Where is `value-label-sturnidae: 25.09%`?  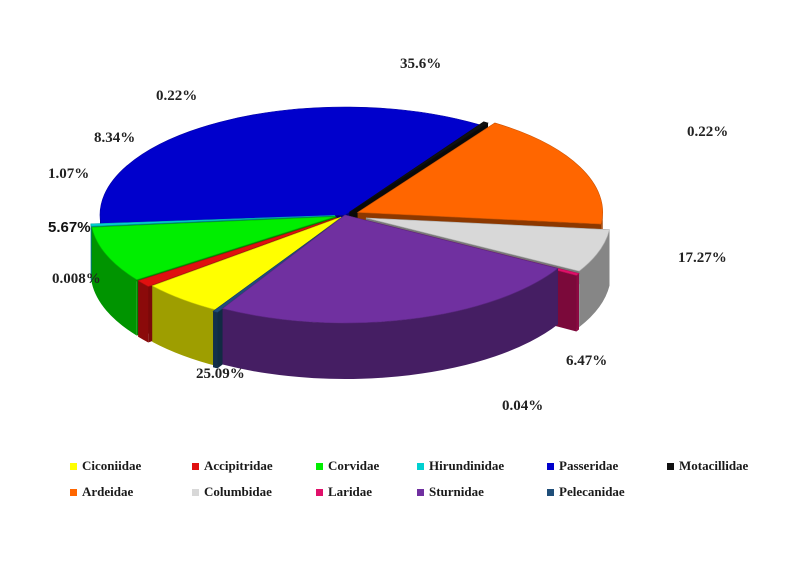
value-label-sturnidae: 25.09% is located at coordinates (220, 374).